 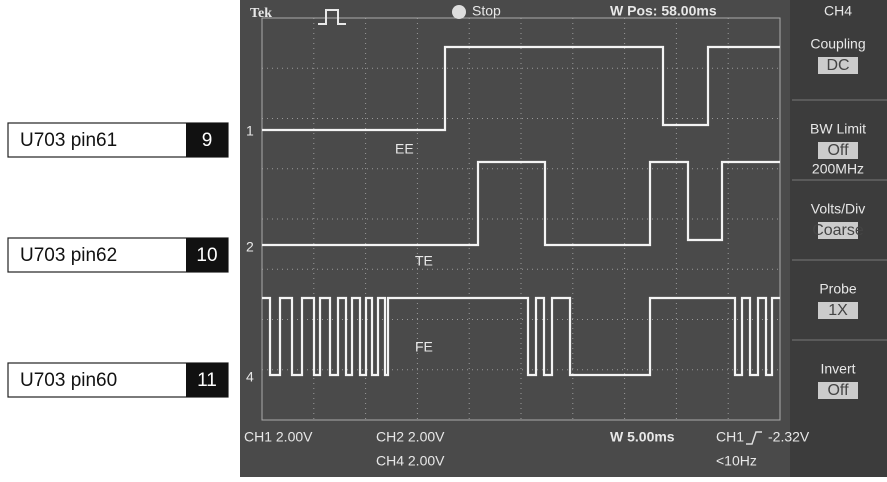 What do you see at coordinates (837, 369) in the screenshot?
I see `menu-title: Invert` at bounding box center [837, 369].